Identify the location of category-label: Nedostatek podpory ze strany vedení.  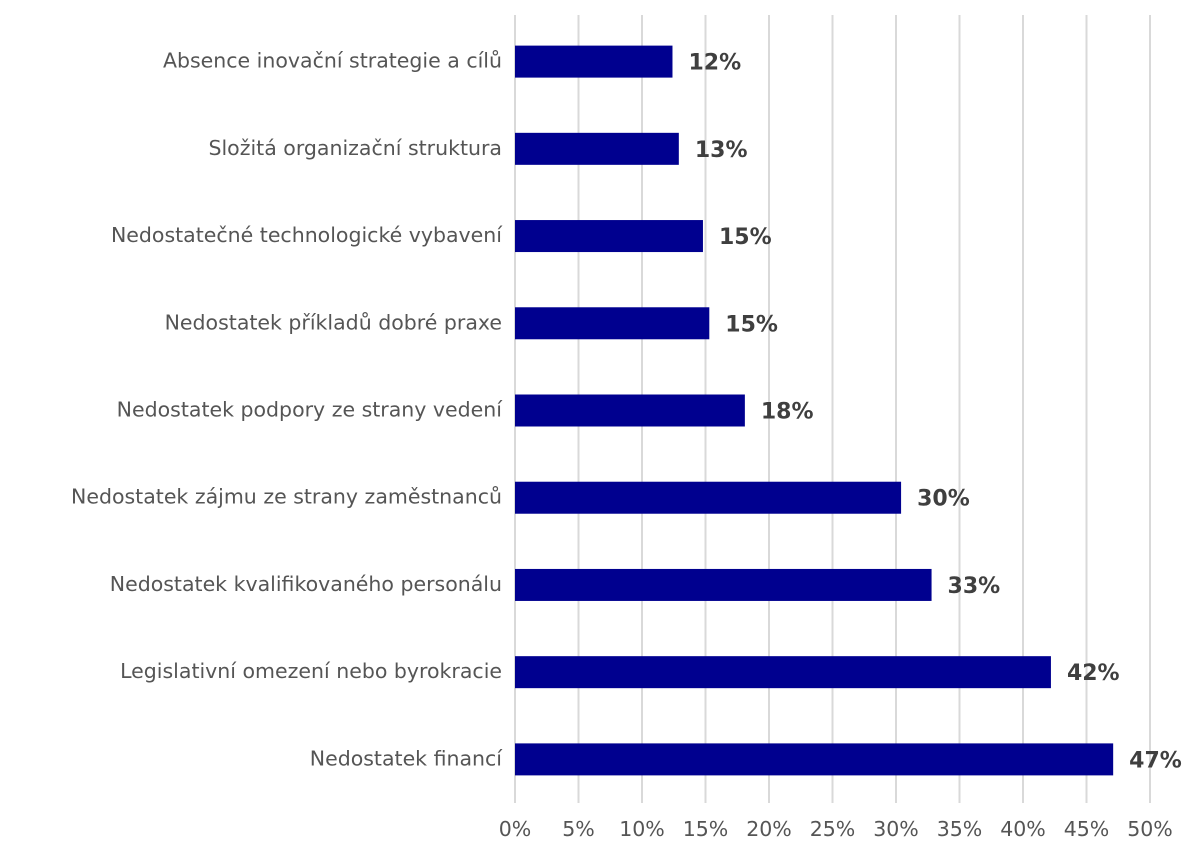
(310, 410).